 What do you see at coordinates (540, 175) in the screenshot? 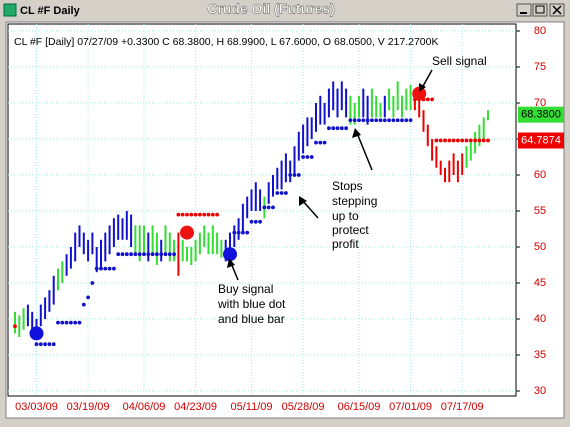
I see `y-tick-label: 60` at bounding box center [540, 175].